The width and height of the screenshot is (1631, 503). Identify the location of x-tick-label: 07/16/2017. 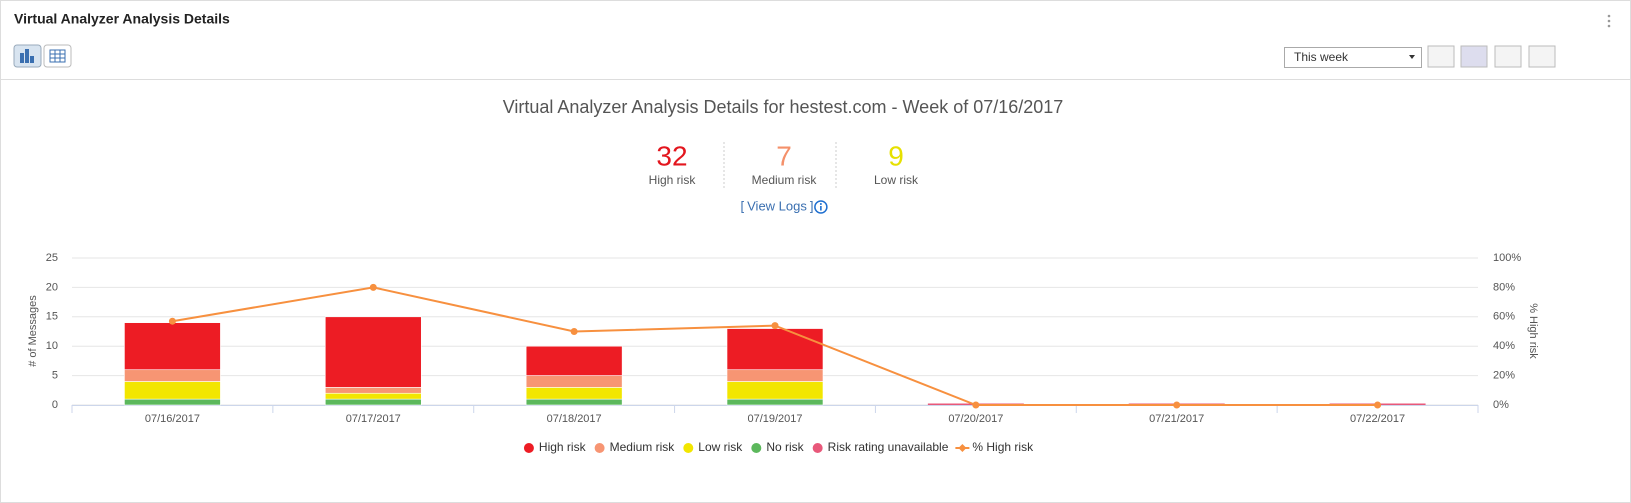
(172, 419).